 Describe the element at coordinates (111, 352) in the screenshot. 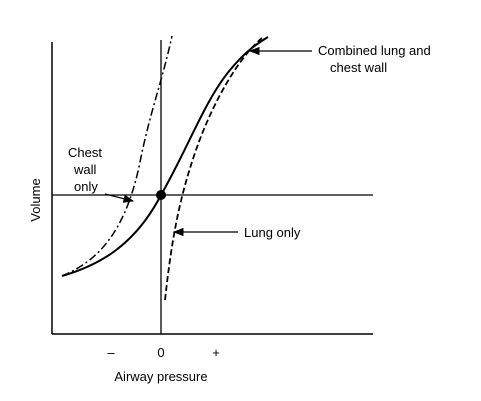

I see `x-tick-negative: –` at that location.